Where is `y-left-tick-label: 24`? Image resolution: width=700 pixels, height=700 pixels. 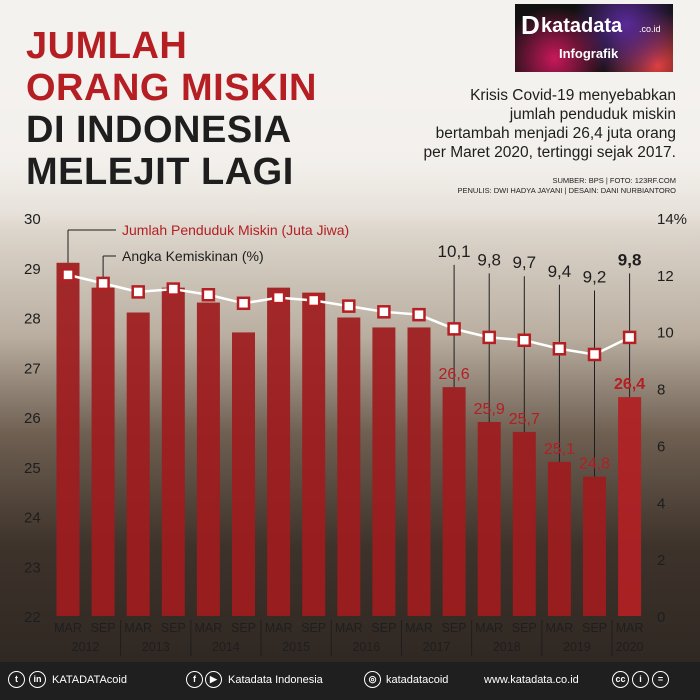 y-left-tick-label: 24 is located at coordinates (32, 518).